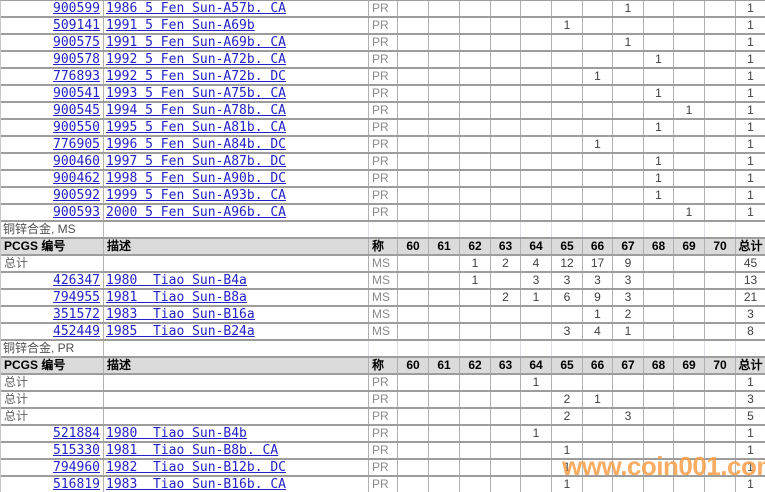 This screenshot has height=492, width=765. What do you see at coordinates (76, 212) in the screenshot?
I see `pcgs-number-link: 900593` at bounding box center [76, 212].